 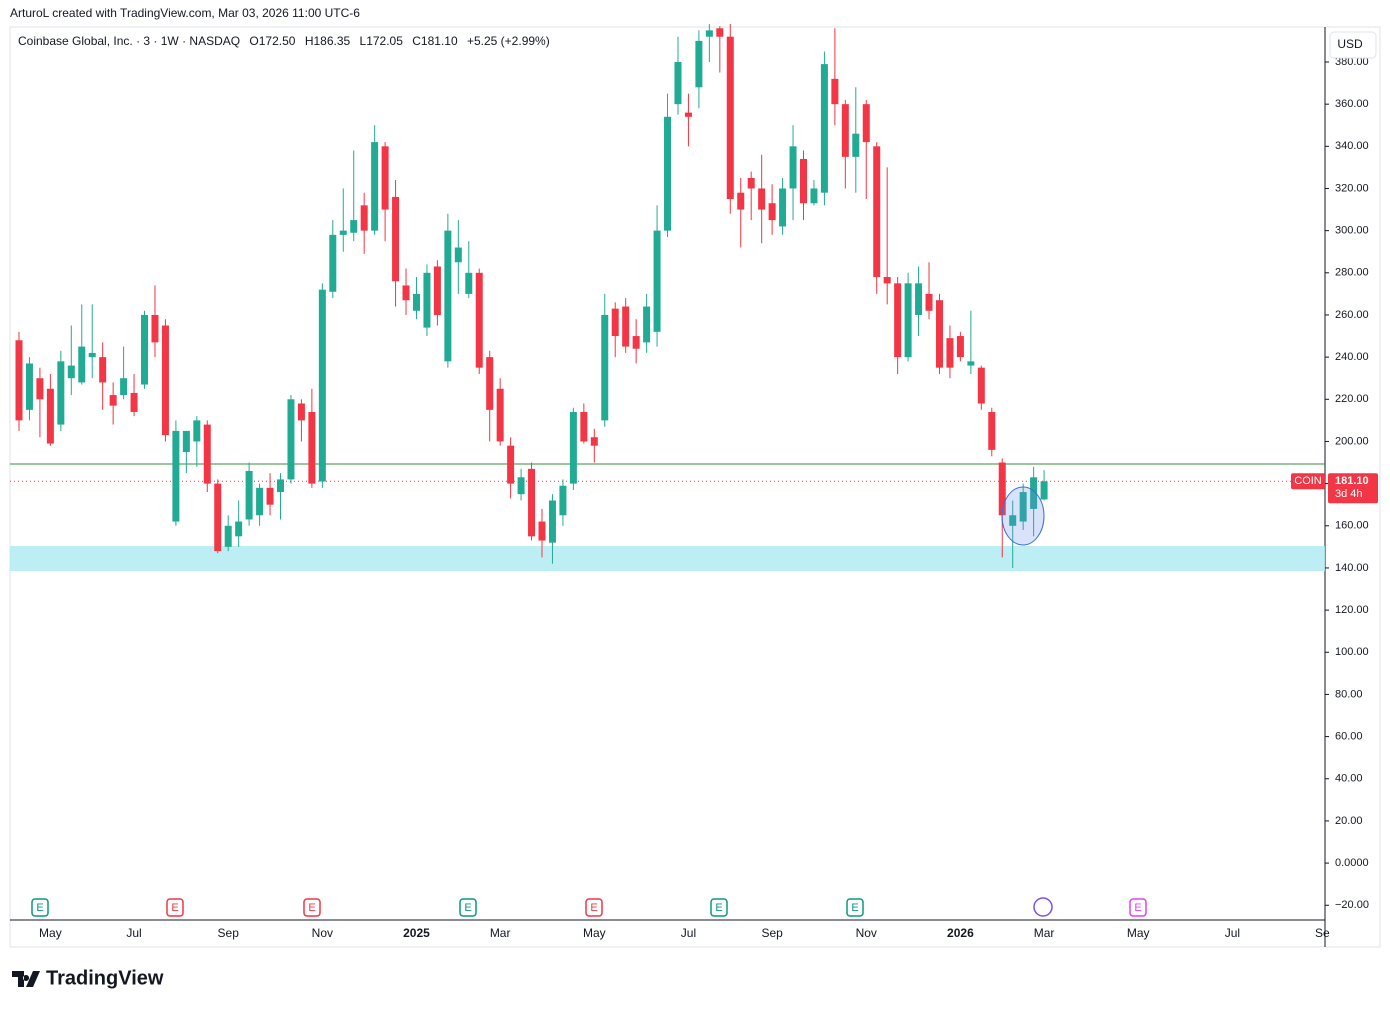 What do you see at coordinates (1352, 146) in the screenshot?
I see `y-tick-label: 340.00` at bounding box center [1352, 146].